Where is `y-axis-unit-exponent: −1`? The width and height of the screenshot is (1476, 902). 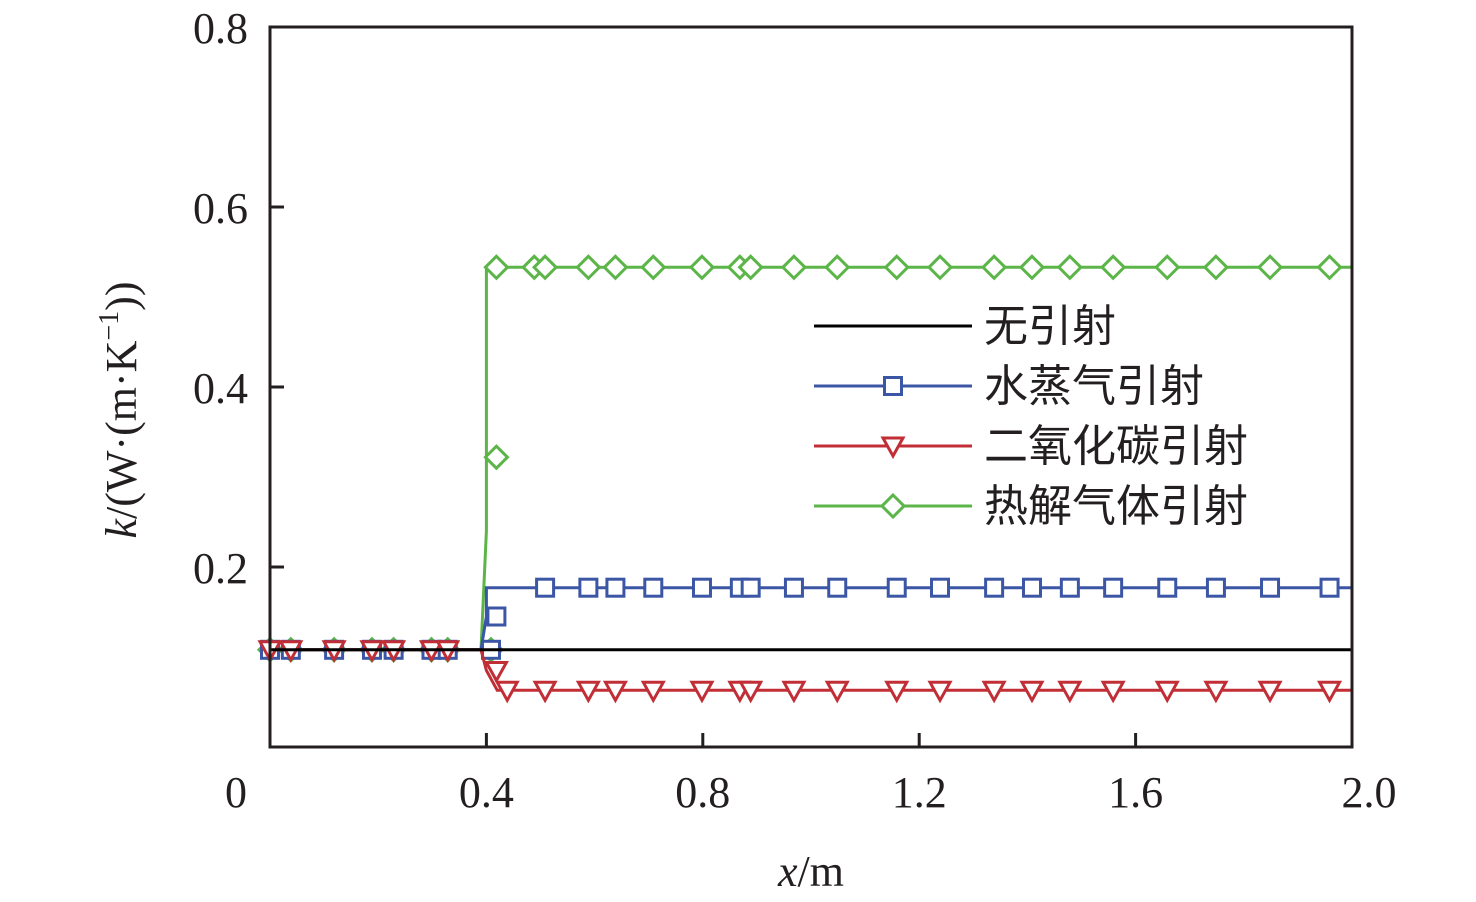
y-axis-unit-exponent: −1 is located at coordinates (109, 326).